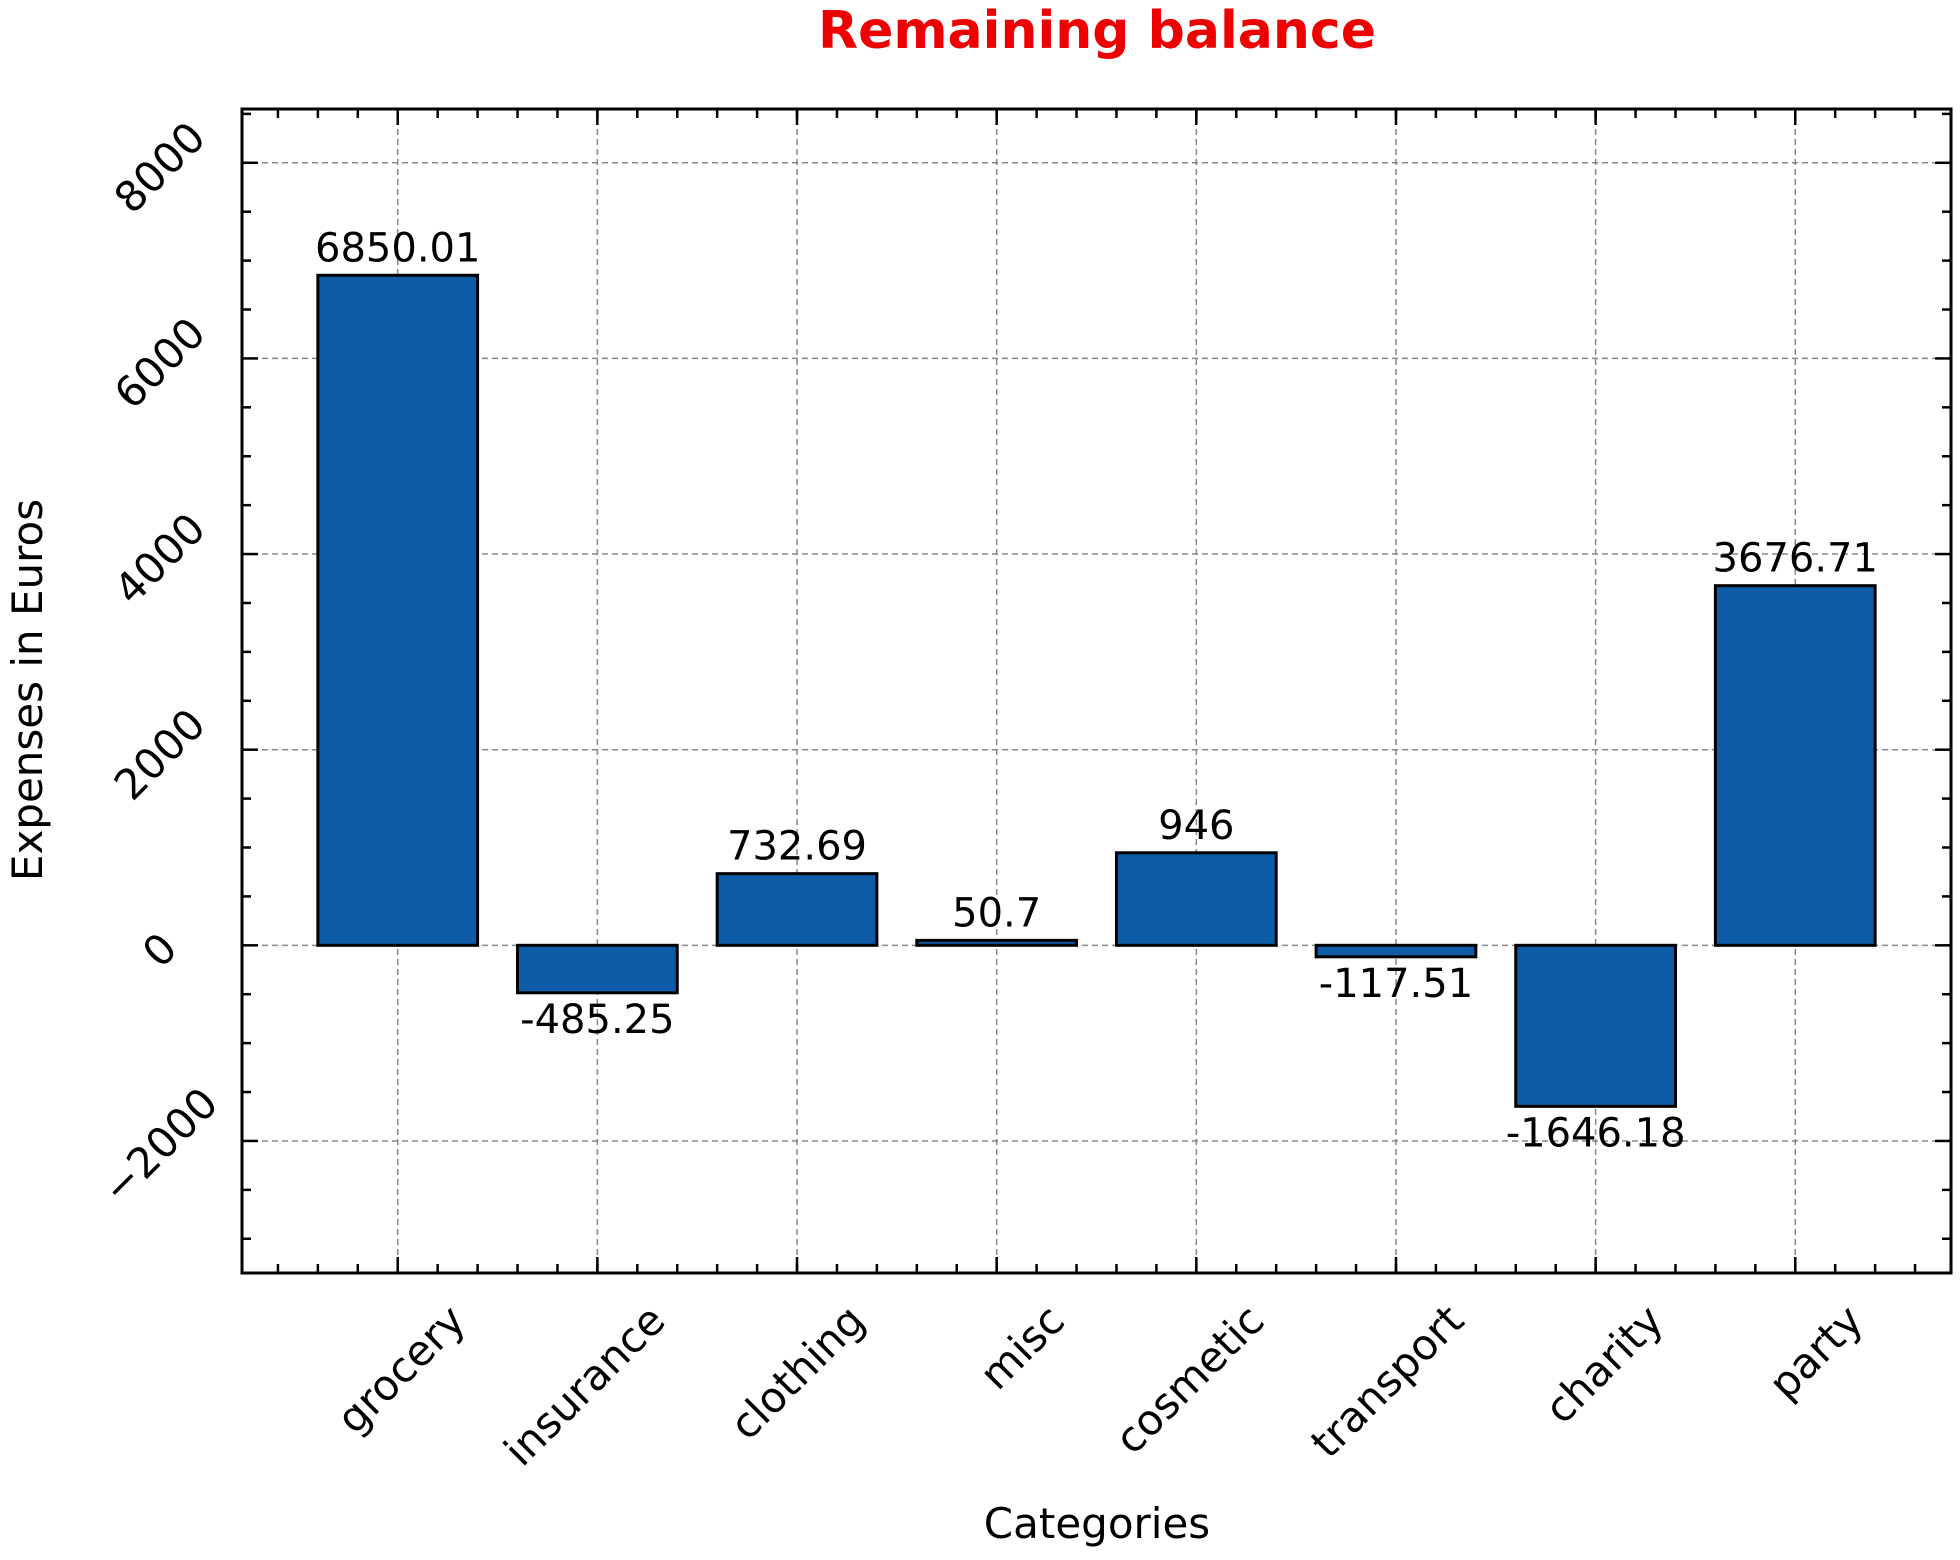 The height and width of the screenshot is (1560, 1960). Describe the element at coordinates (597, 969) in the screenshot. I see `bar-insurance` at that location.